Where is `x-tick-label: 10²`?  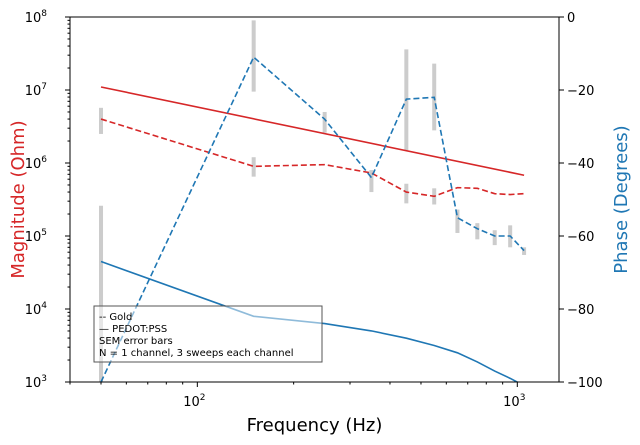
x-tick-label: 10² is located at coordinates (194, 401).